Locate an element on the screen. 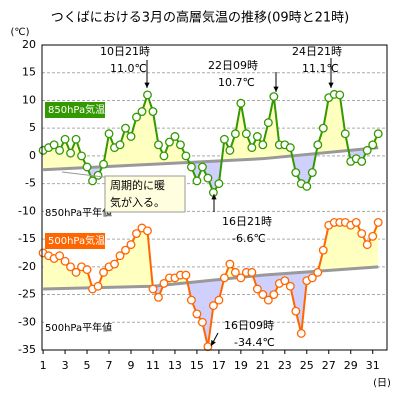 This screenshot has width=400, height=404. y-tick-label: -20 is located at coordinates (27, 266).